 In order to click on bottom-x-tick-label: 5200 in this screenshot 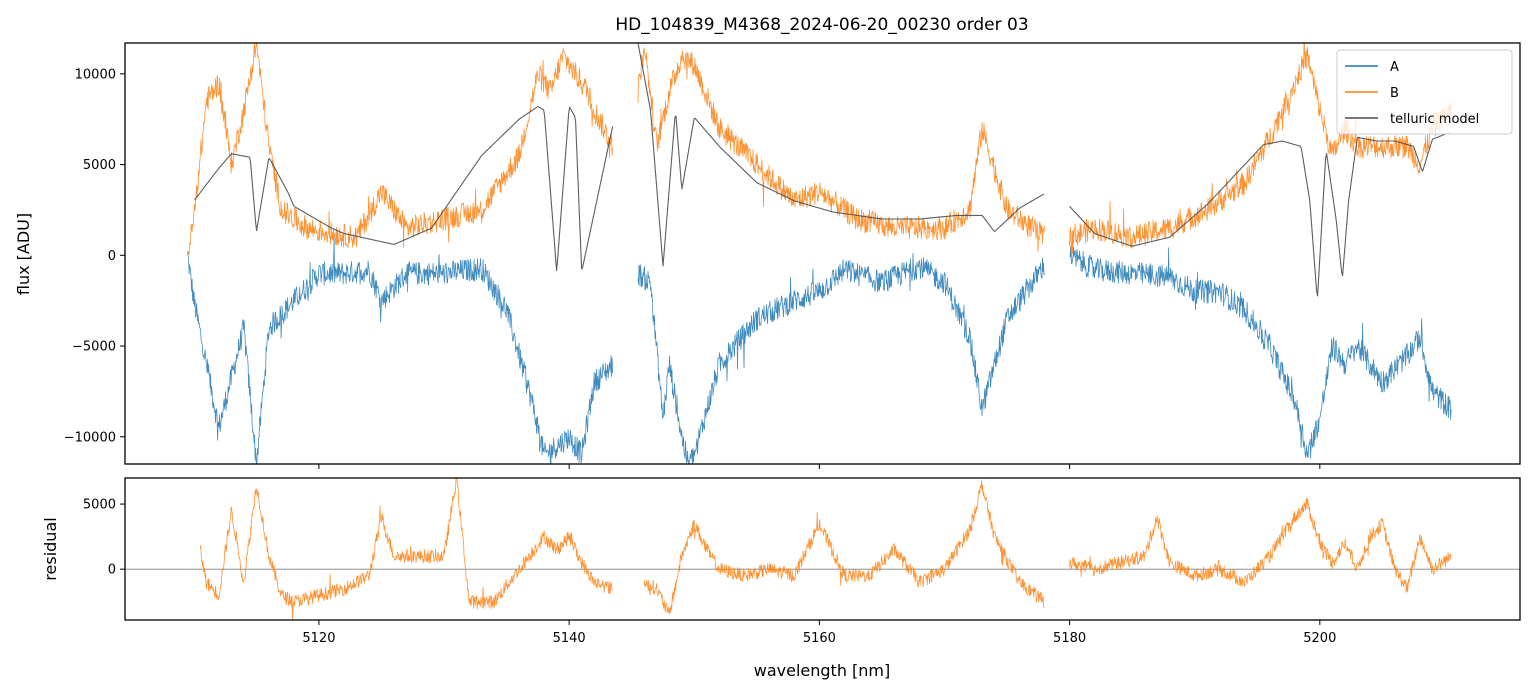, I will do `click(1319, 638)`.